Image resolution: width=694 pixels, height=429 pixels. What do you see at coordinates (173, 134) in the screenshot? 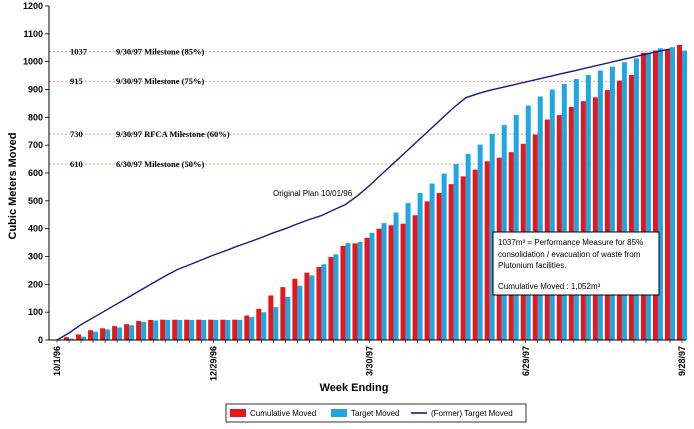
I see `milestone-label-2: 9/30/97 RFCA Milestone (60%)` at bounding box center [173, 134].